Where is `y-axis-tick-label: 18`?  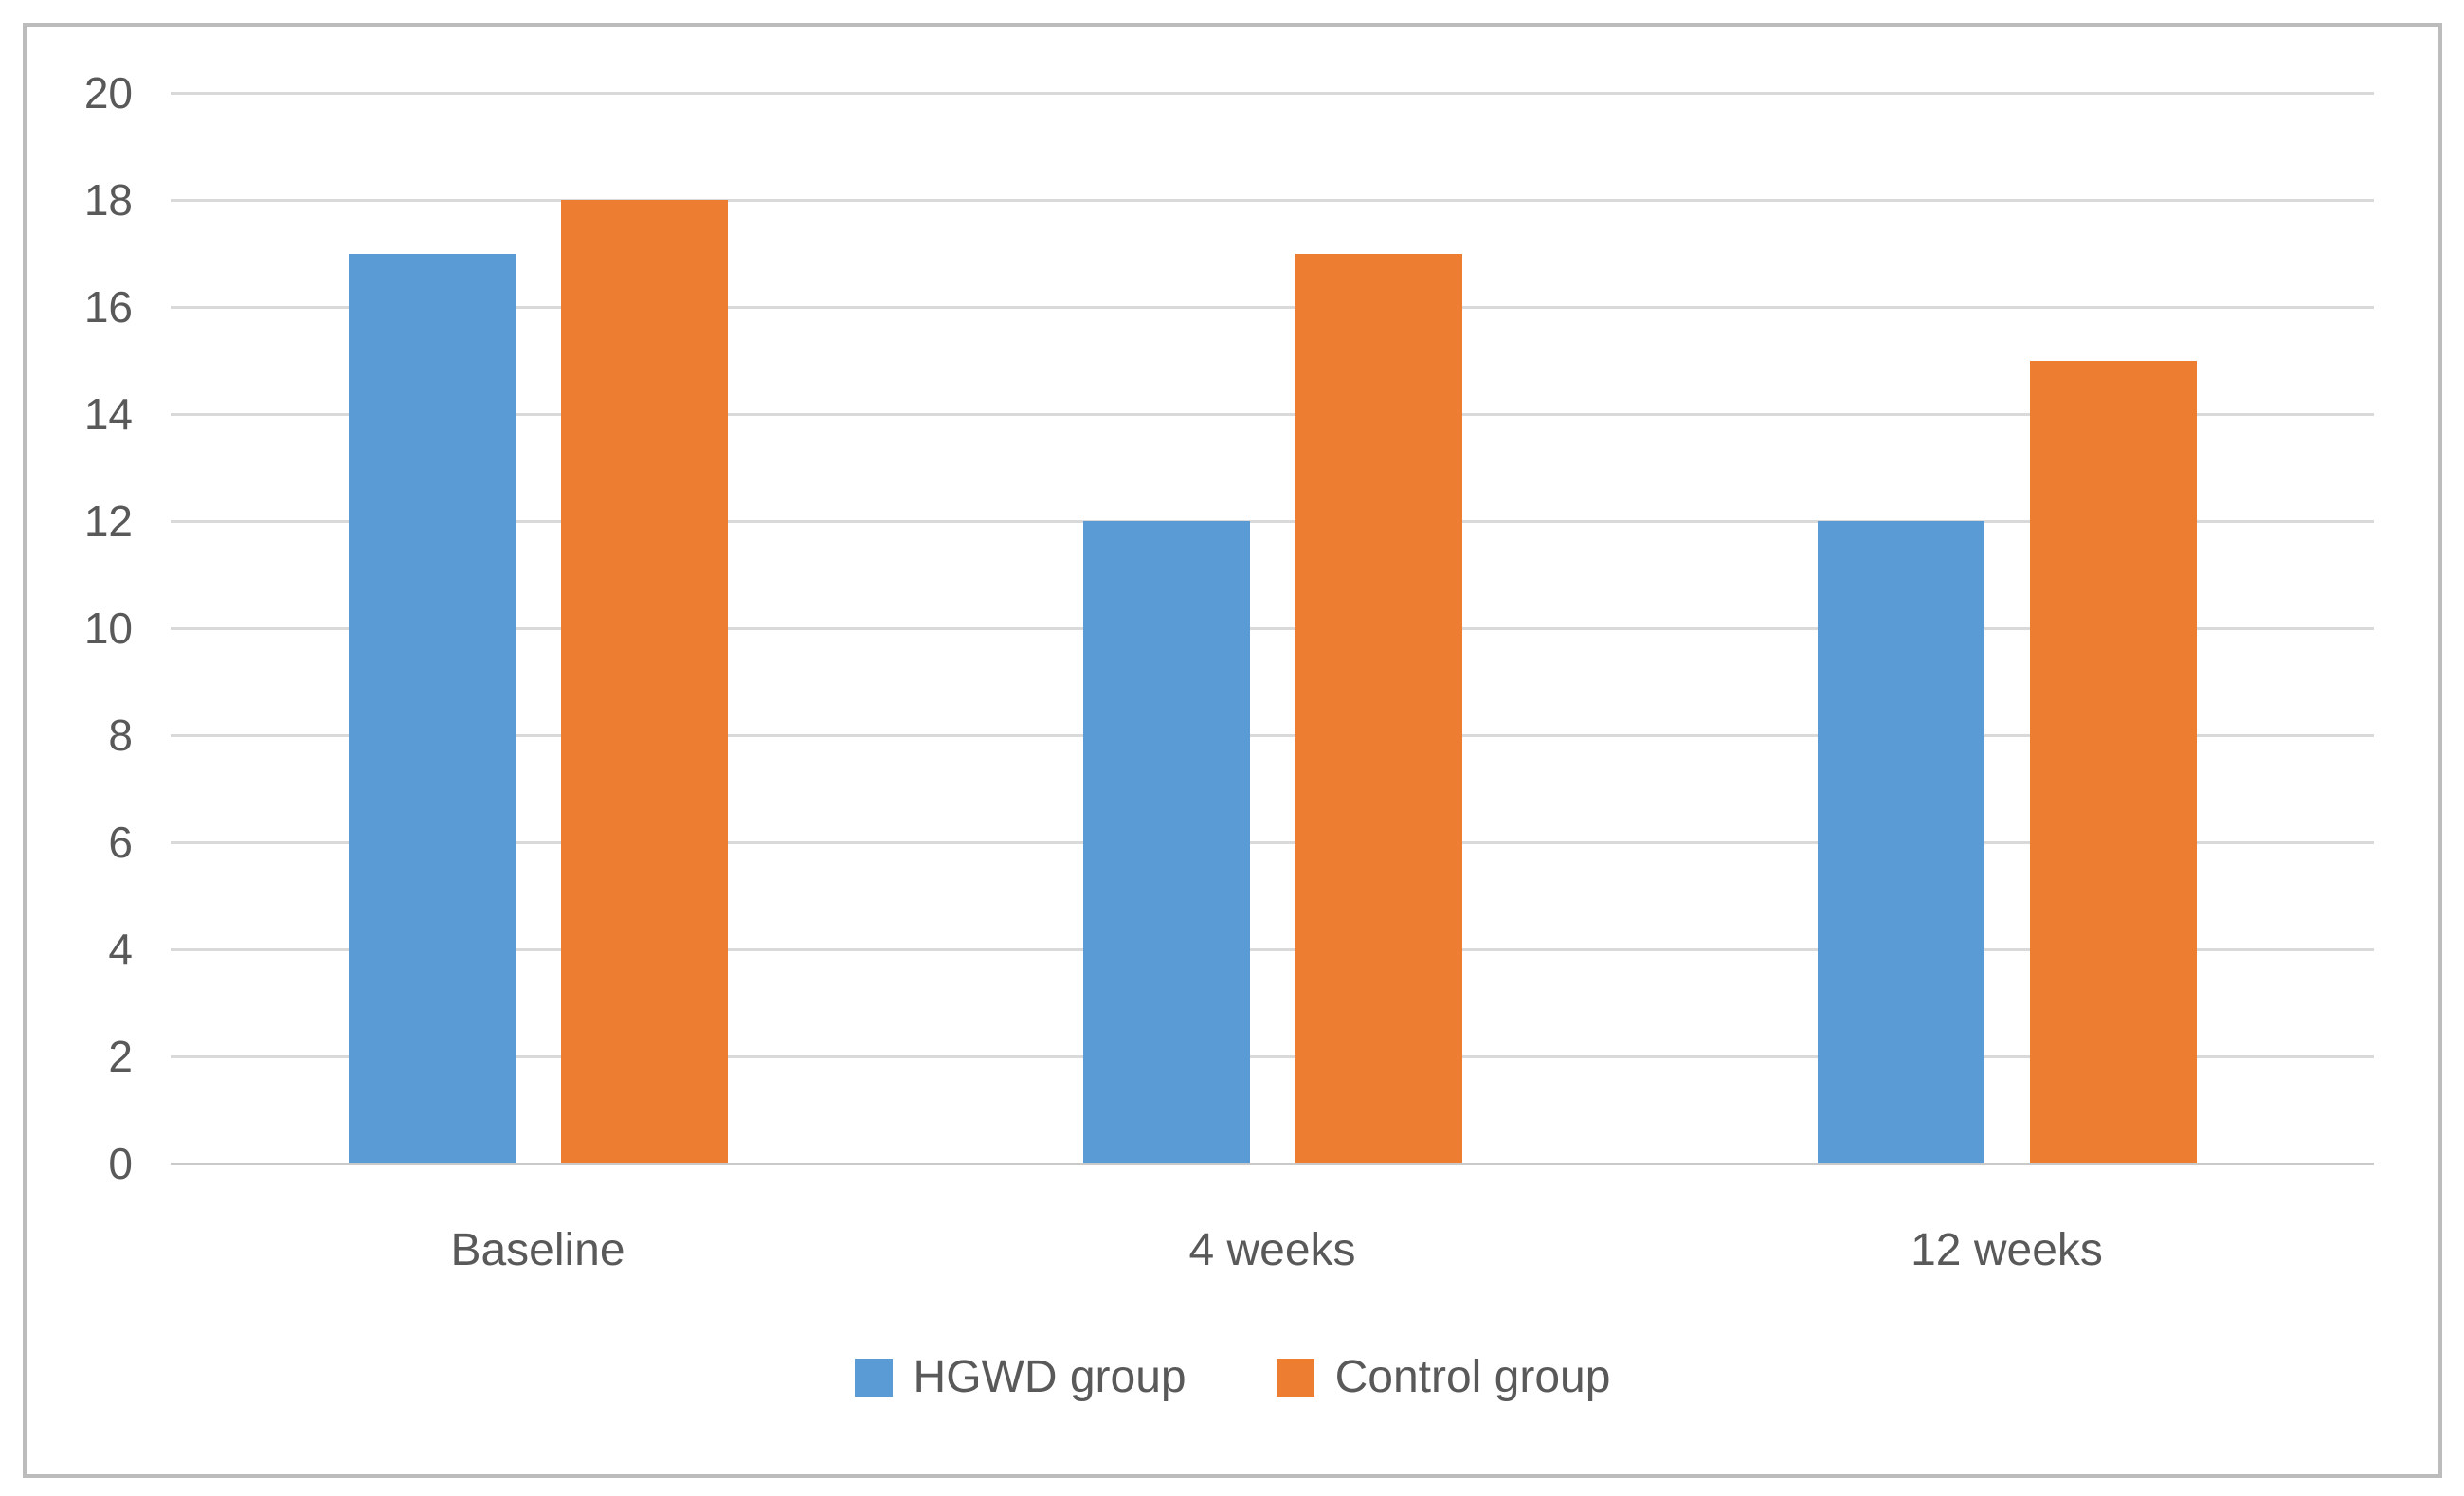 y-axis-tick-label: 18 is located at coordinates (108, 200).